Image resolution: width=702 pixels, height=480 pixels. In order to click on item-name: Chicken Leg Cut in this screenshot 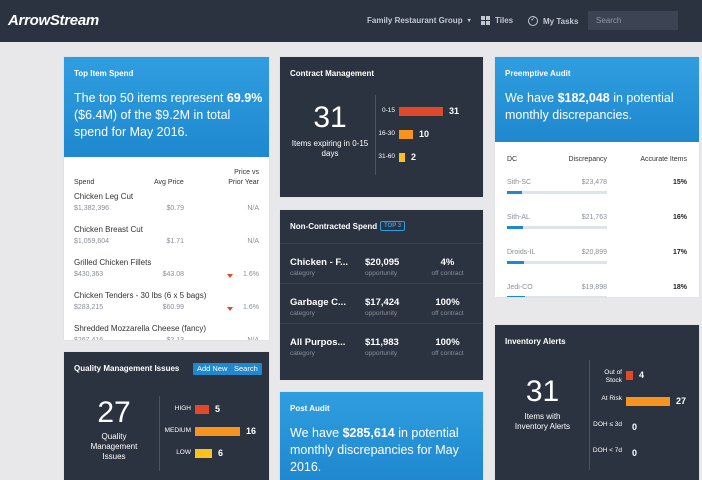, I will do `click(104, 196)`.